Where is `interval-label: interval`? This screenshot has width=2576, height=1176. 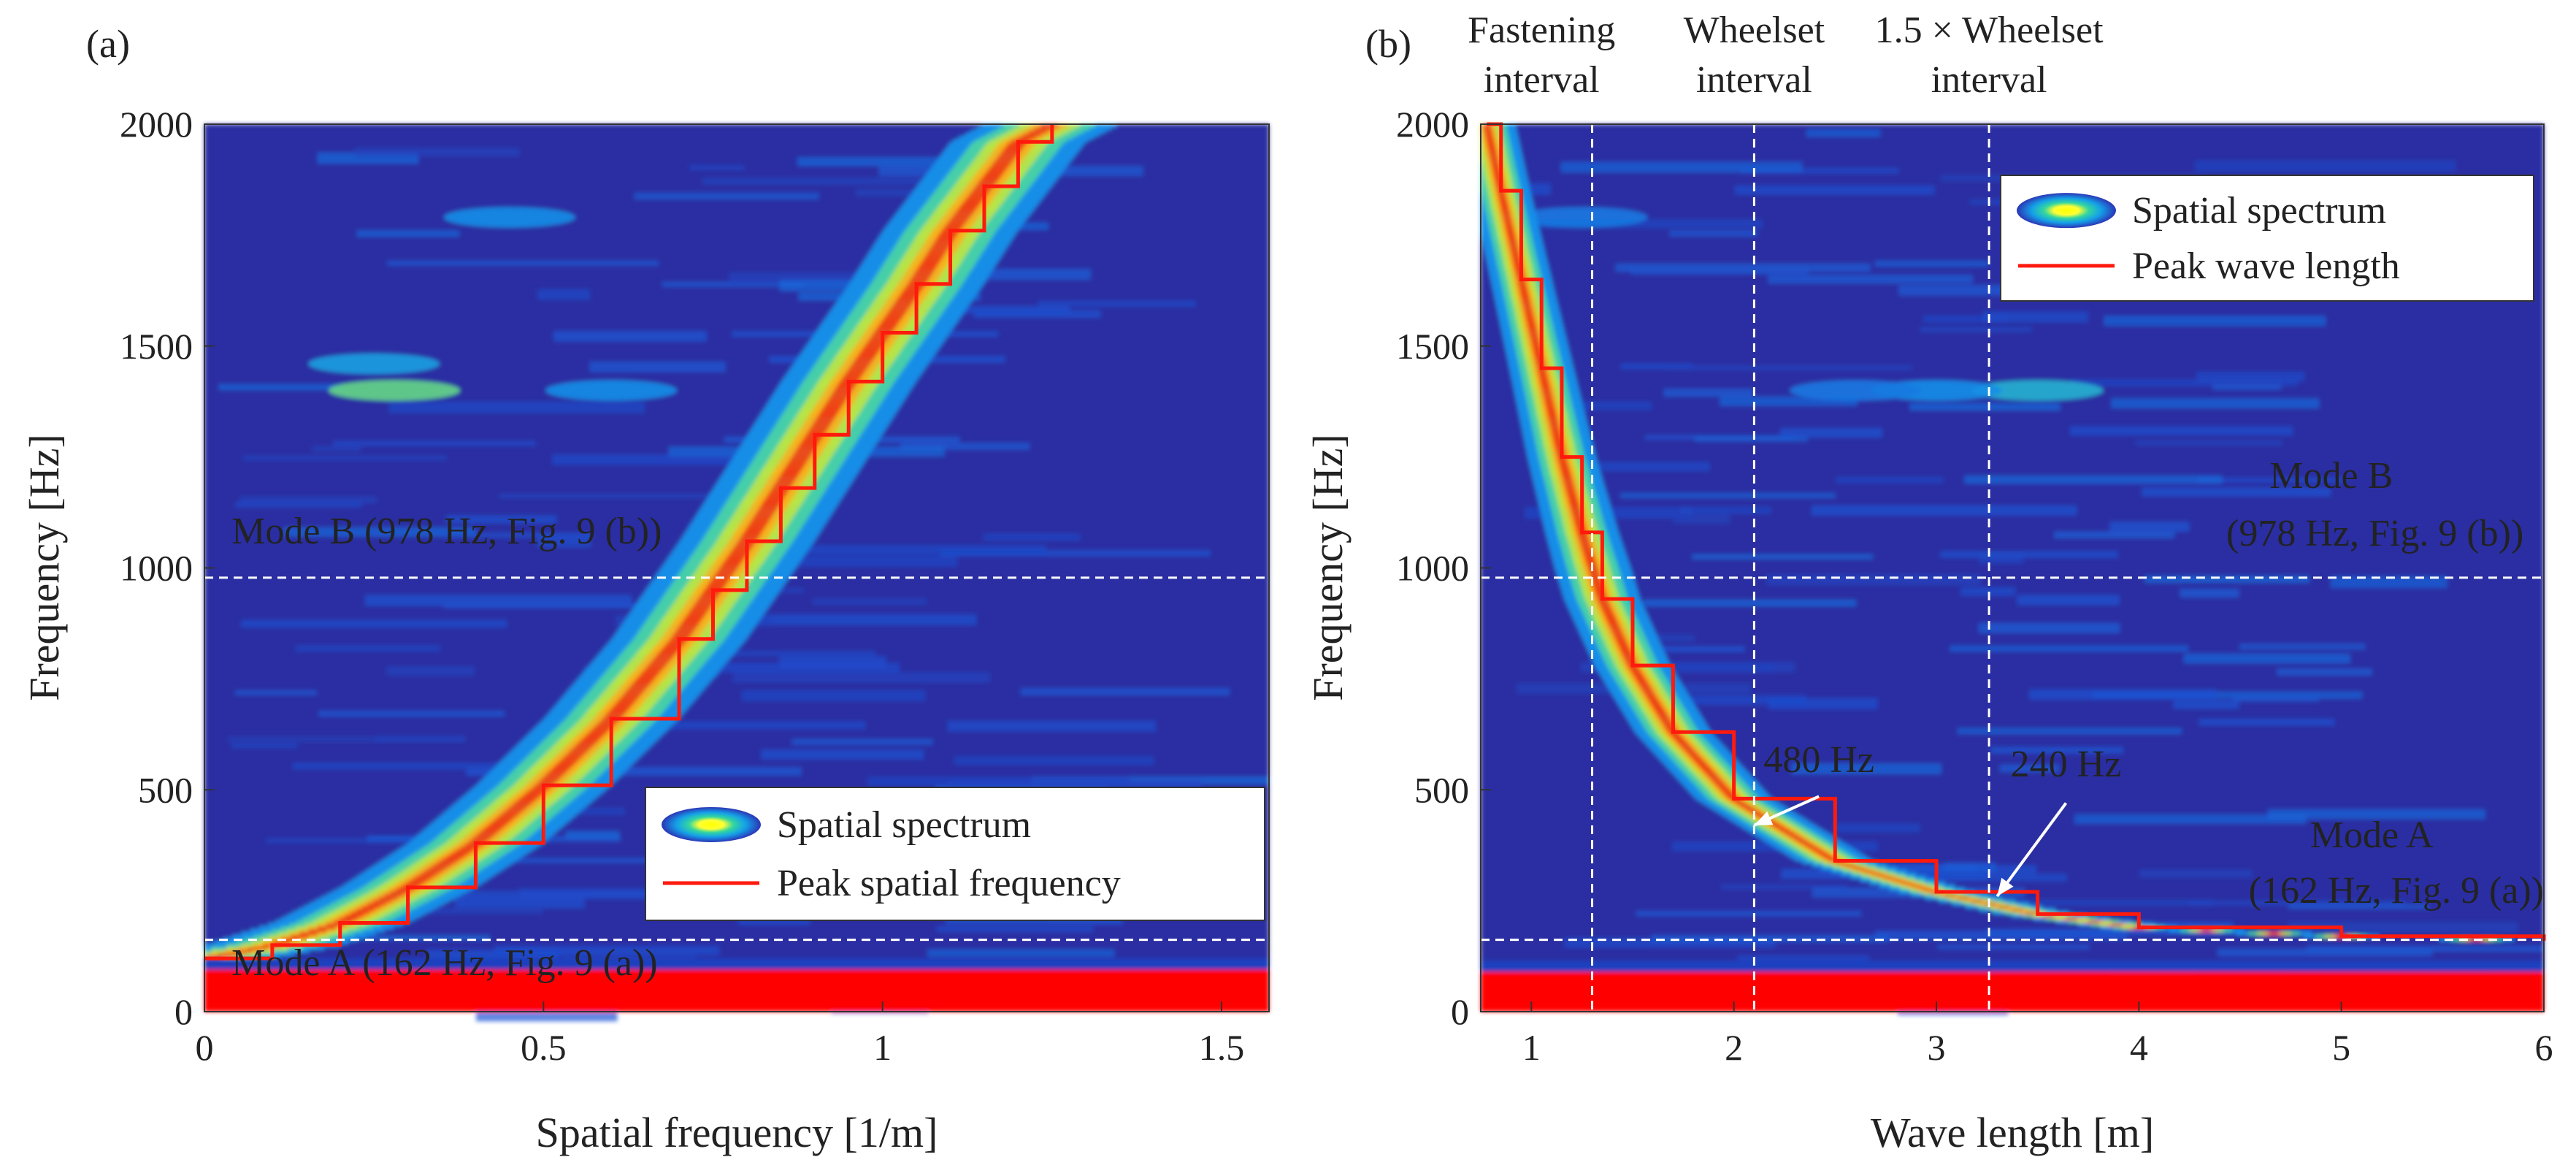
interval-label: interval is located at coordinates (1754, 80).